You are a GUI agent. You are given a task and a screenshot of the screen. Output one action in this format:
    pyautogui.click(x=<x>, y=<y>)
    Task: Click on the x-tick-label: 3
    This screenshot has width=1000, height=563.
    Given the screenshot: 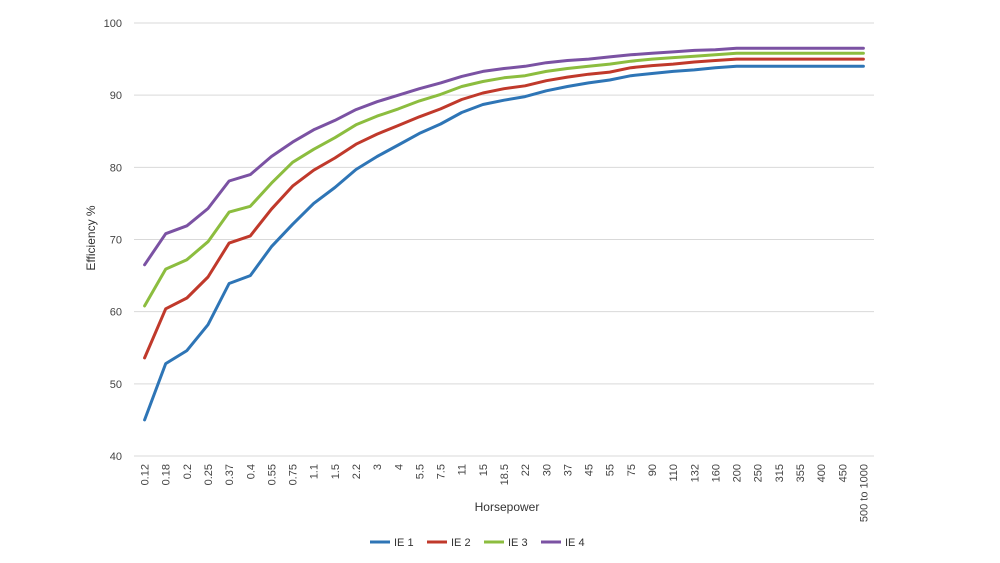 What is the action you would take?
    pyautogui.click(x=378, y=467)
    